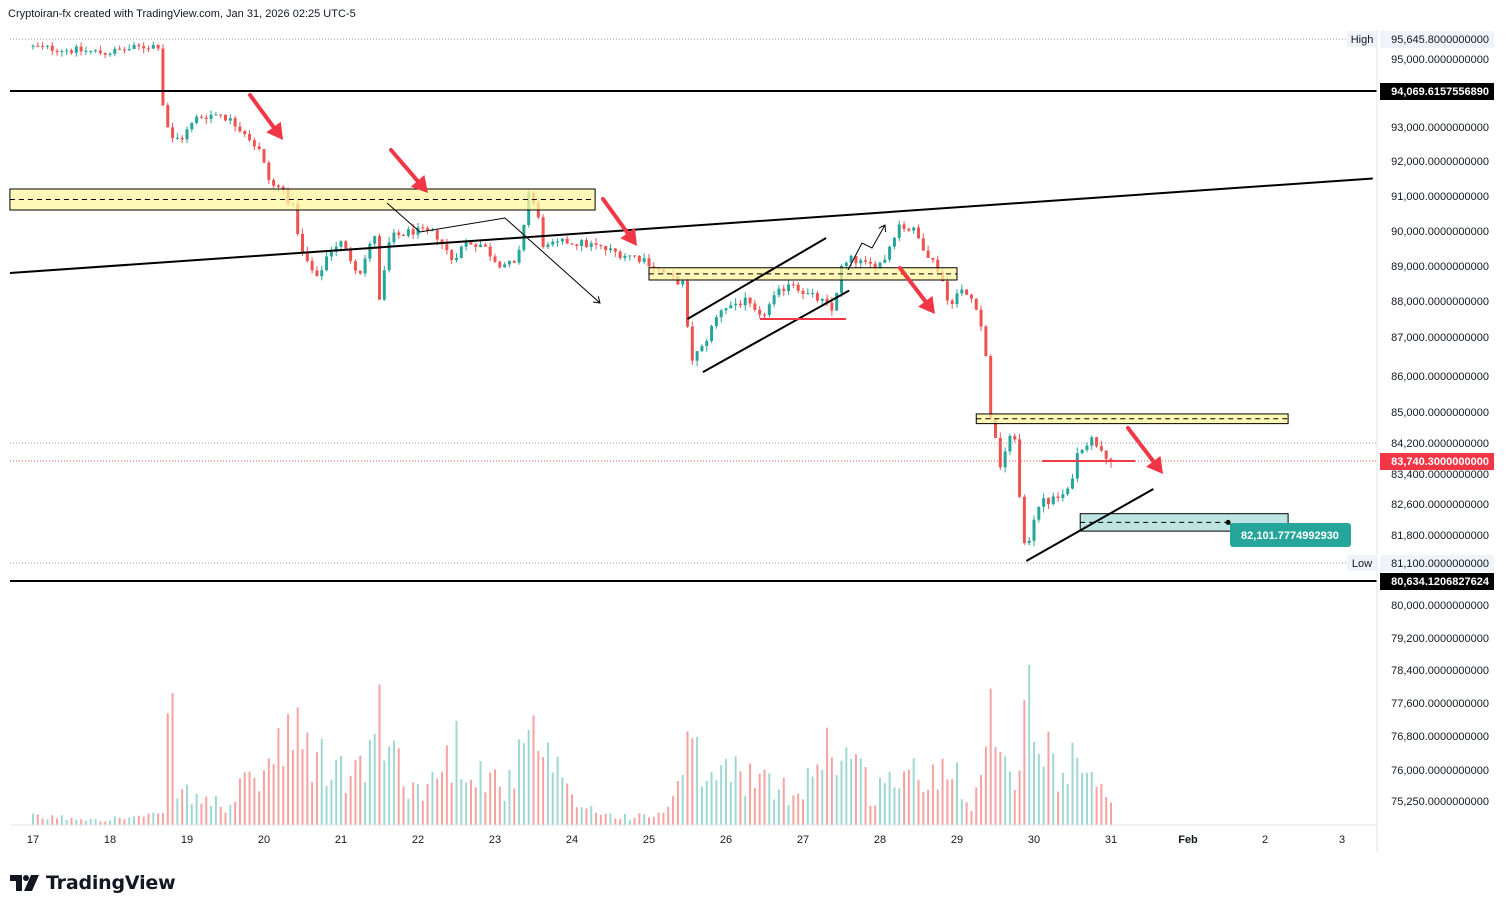 The height and width of the screenshot is (913, 1509). What do you see at coordinates (264, 840) in the screenshot?
I see `time-axis-label: 20` at bounding box center [264, 840].